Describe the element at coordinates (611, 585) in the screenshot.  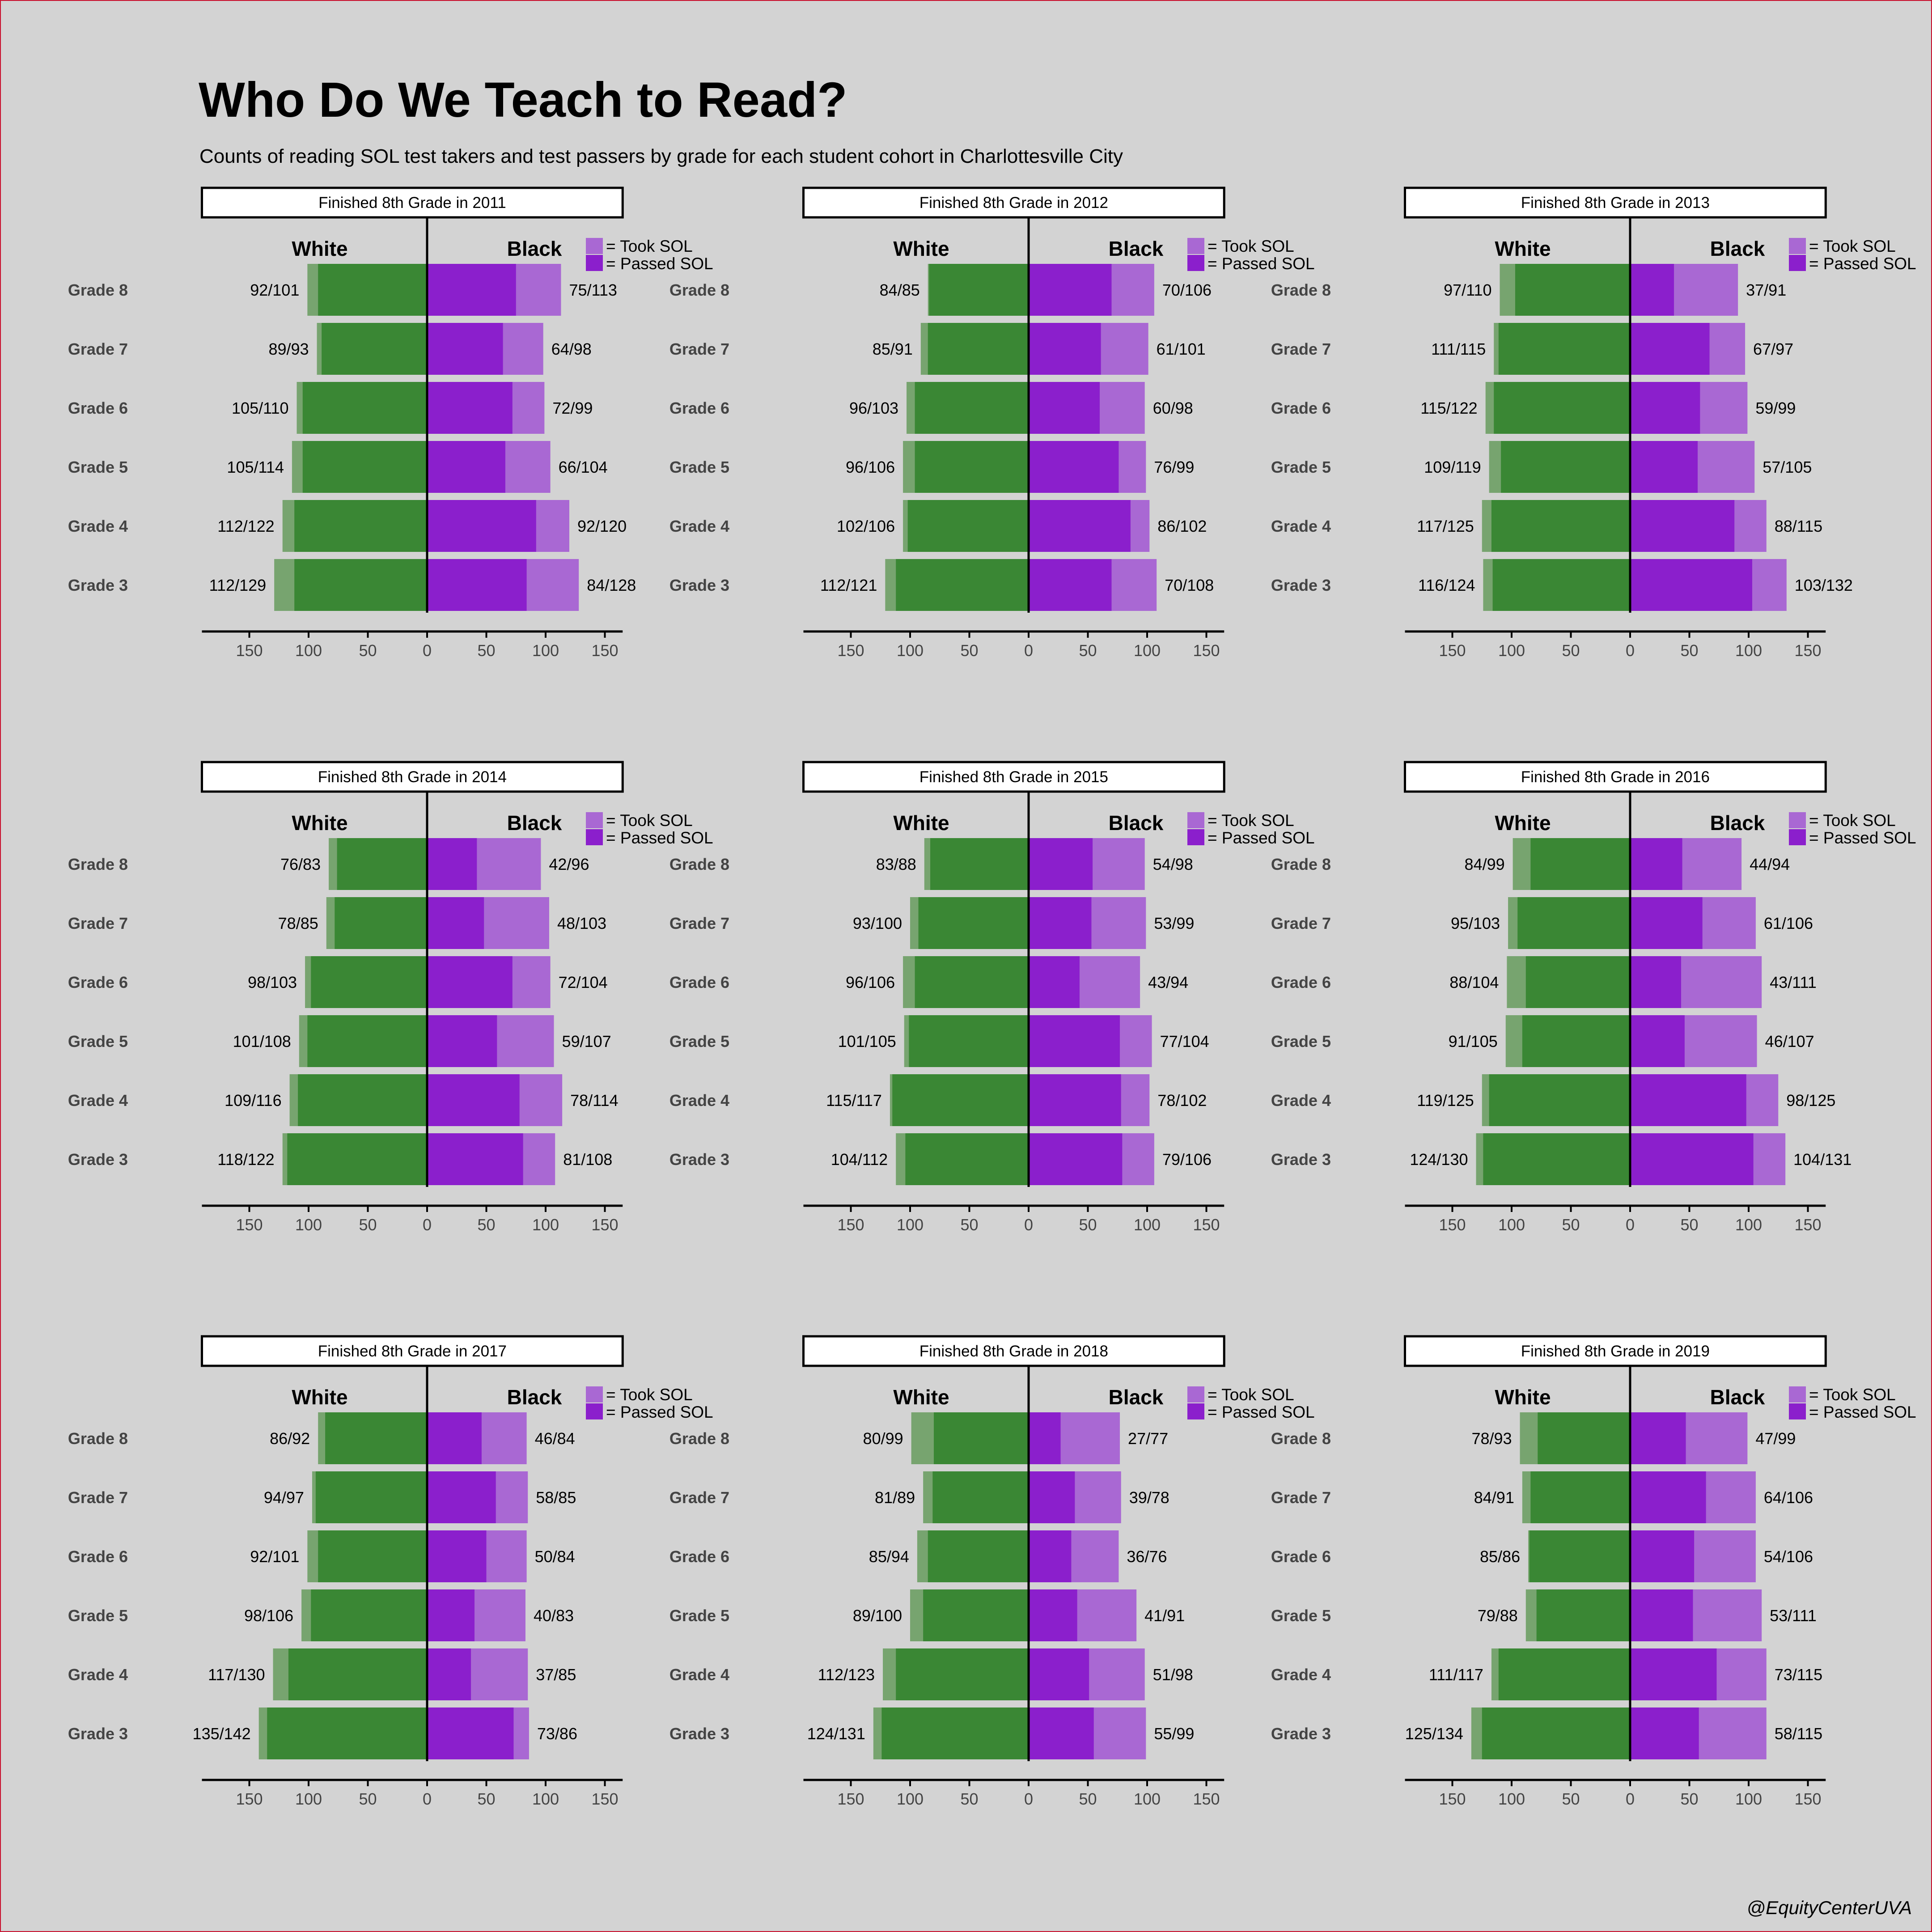
I see `data-label-black: 84/128` at that location.